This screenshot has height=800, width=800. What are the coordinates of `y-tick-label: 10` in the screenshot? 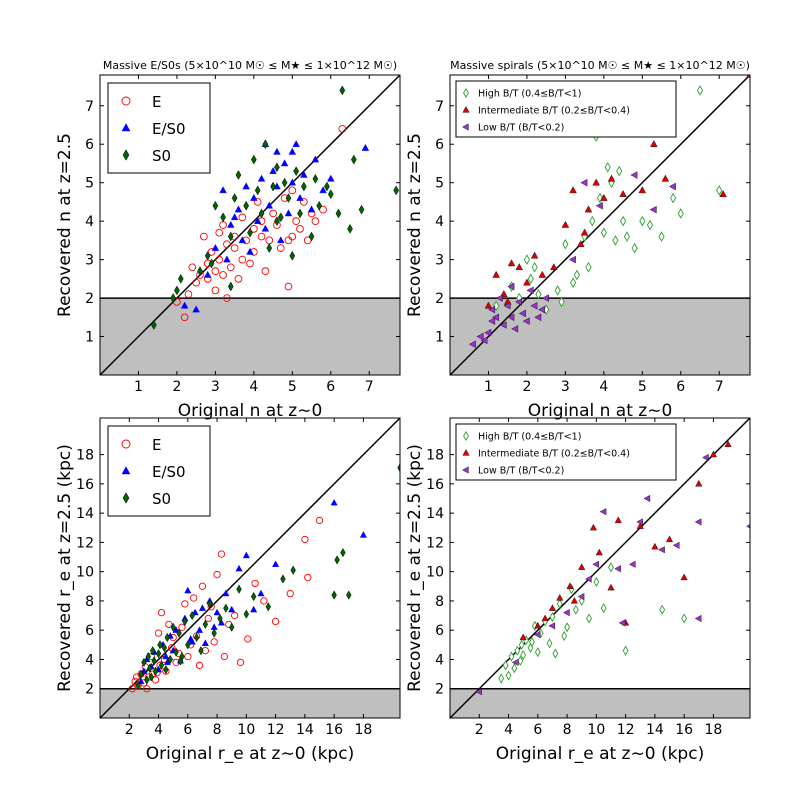 It's located at (435, 573).